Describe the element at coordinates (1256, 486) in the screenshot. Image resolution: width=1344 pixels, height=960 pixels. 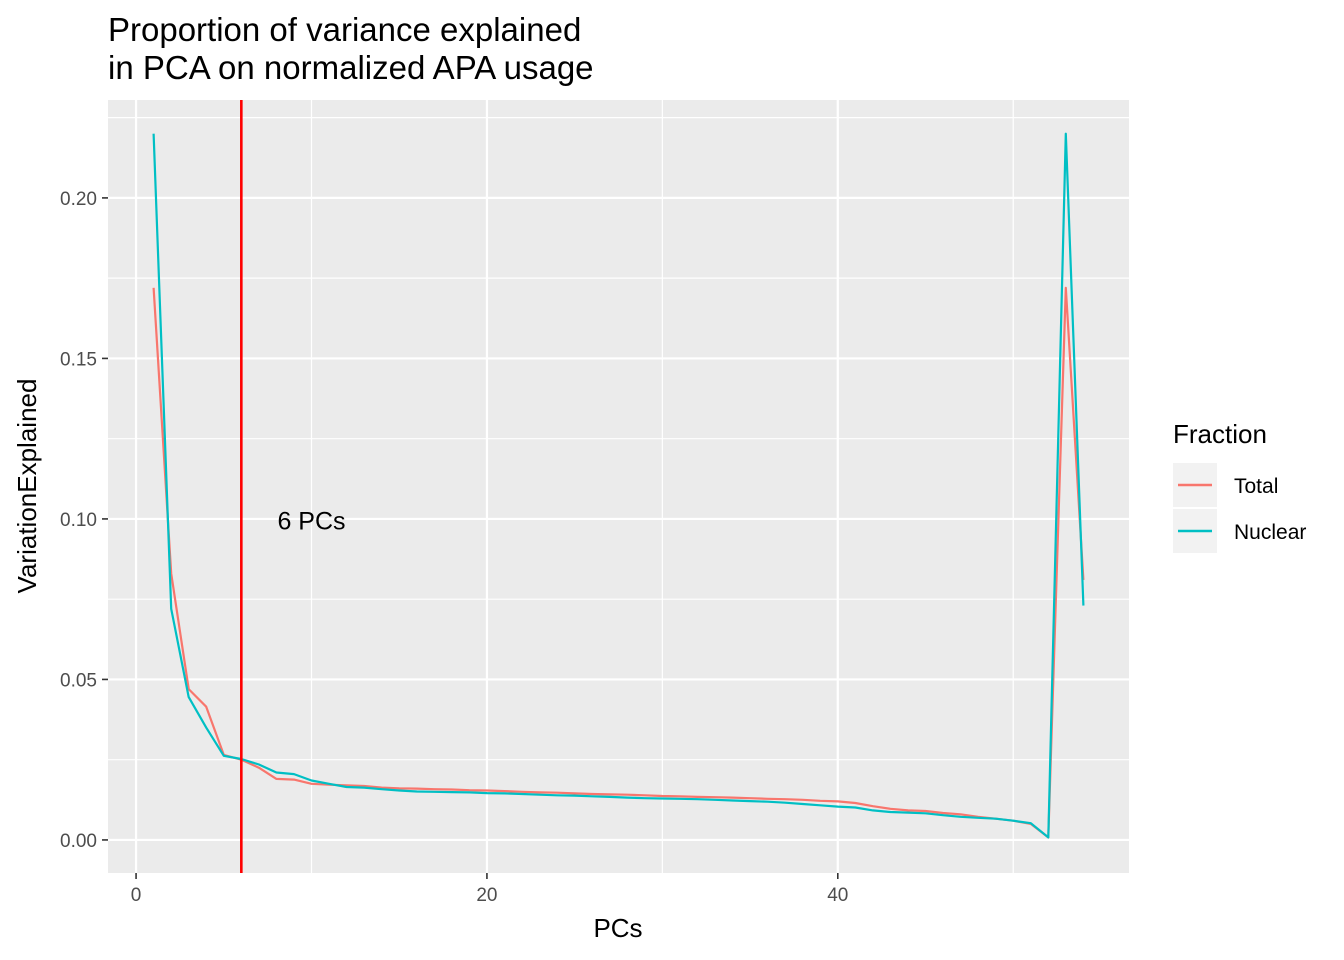
I see `legend-label-total: Total` at that location.